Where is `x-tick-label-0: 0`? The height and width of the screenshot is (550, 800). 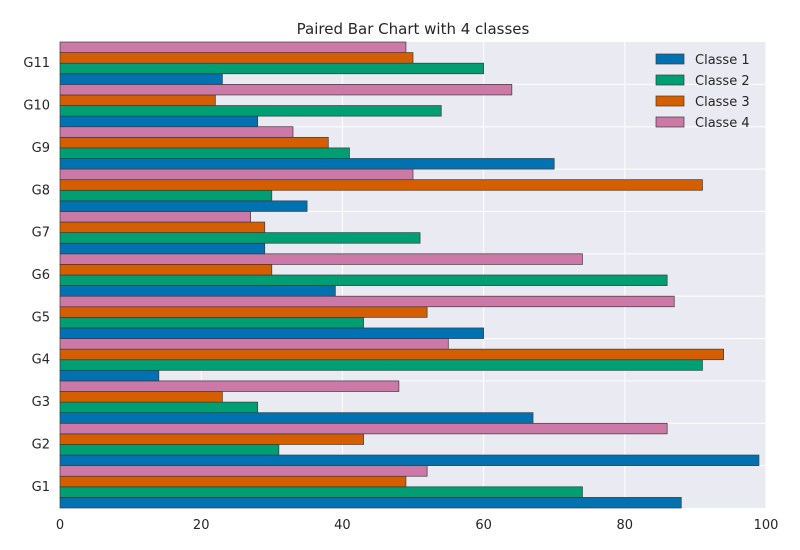 x-tick-label-0: 0 is located at coordinates (60, 525).